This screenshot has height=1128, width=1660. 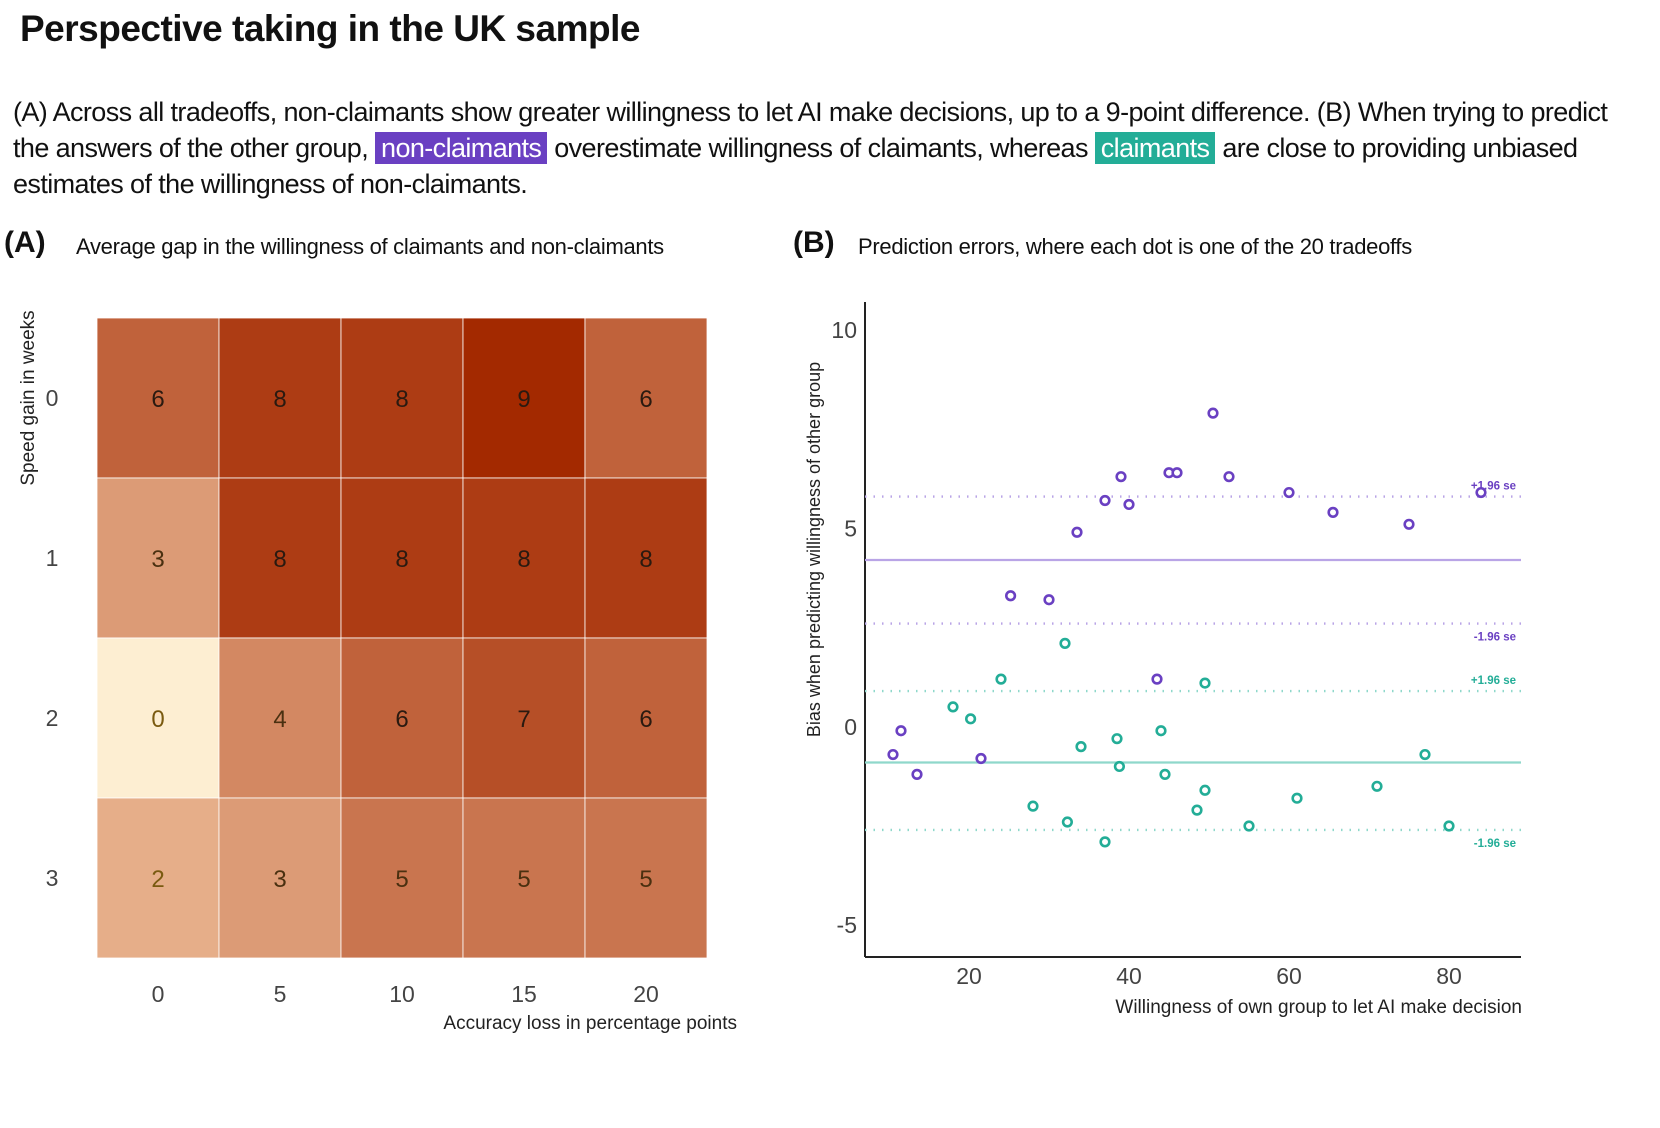 What do you see at coordinates (844, 330) in the screenshot?
I see `y-tick-label: 10` at bounding box center [844, 330].